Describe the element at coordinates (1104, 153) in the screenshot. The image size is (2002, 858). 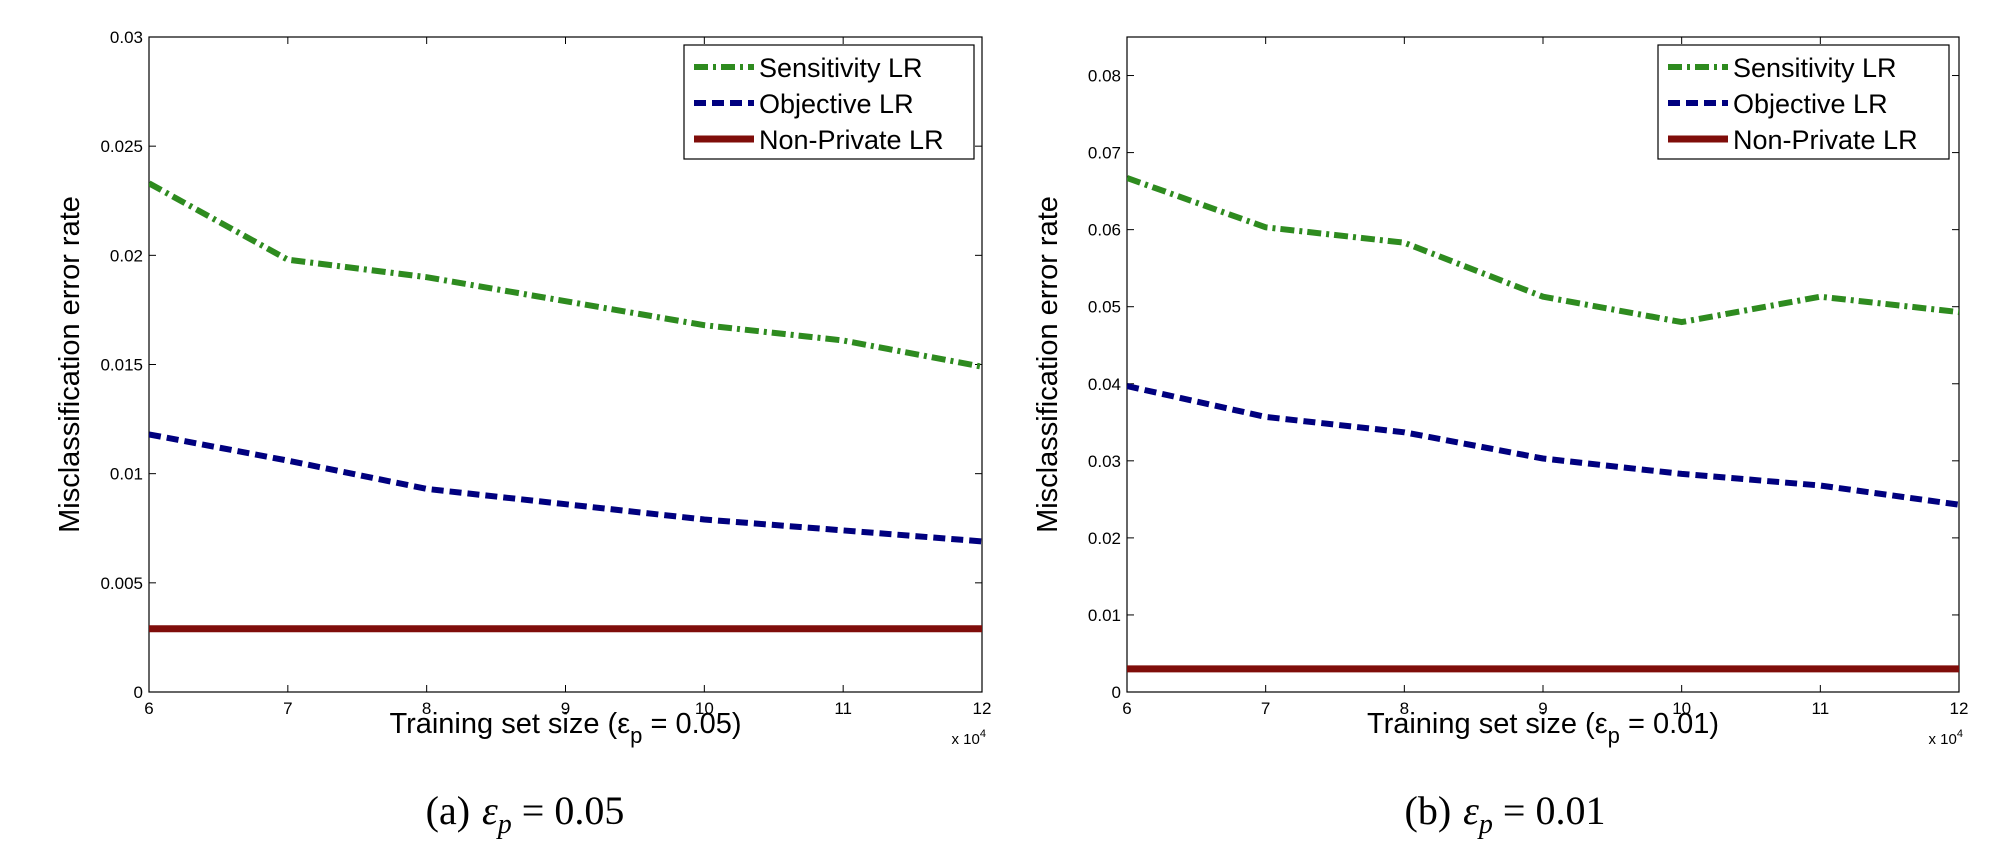
I see `y-tick-label: 0.07` at that location.